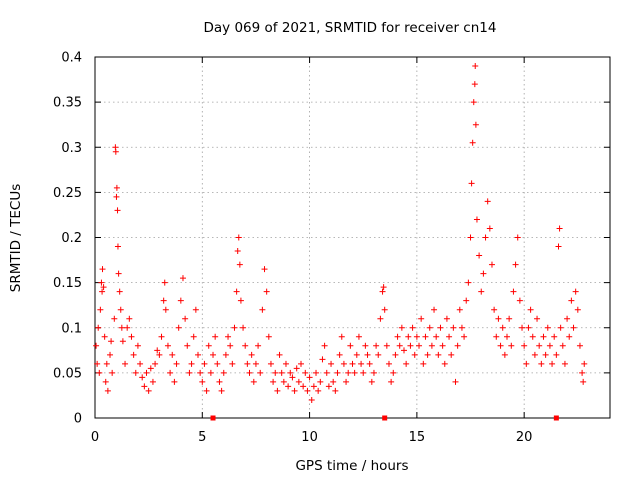  What do you see at coordinates (67, 283) in the screenshot?
I see `y-tick-label: 0.15` at bounding box center [67, 283].